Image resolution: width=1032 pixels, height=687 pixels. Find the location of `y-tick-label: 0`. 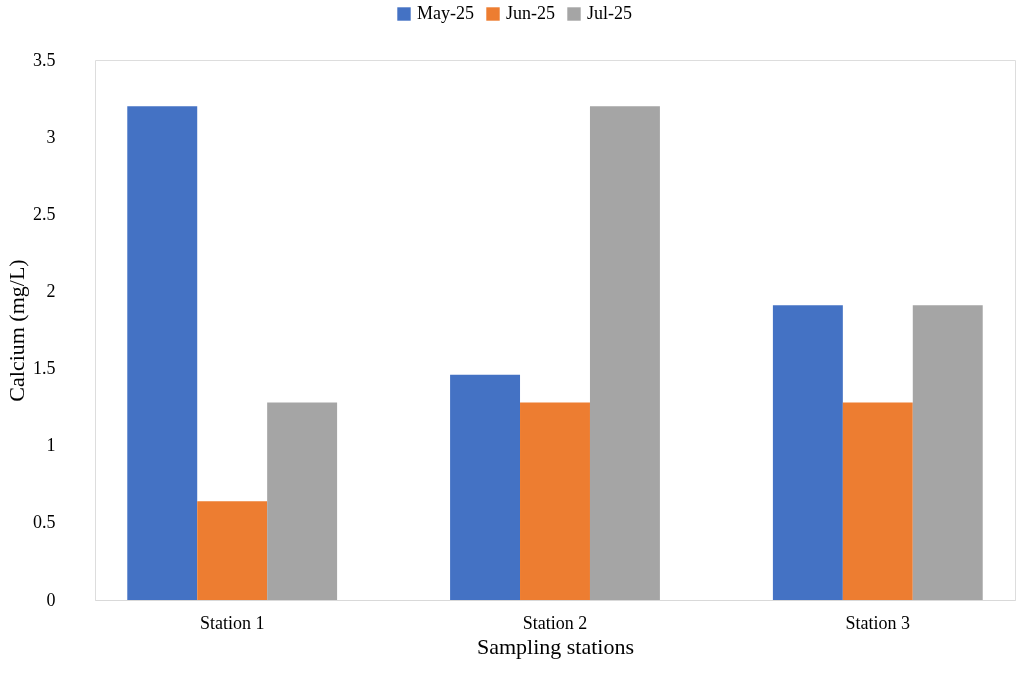

y-tick-label: 0 is located at coordinates (51, 599).